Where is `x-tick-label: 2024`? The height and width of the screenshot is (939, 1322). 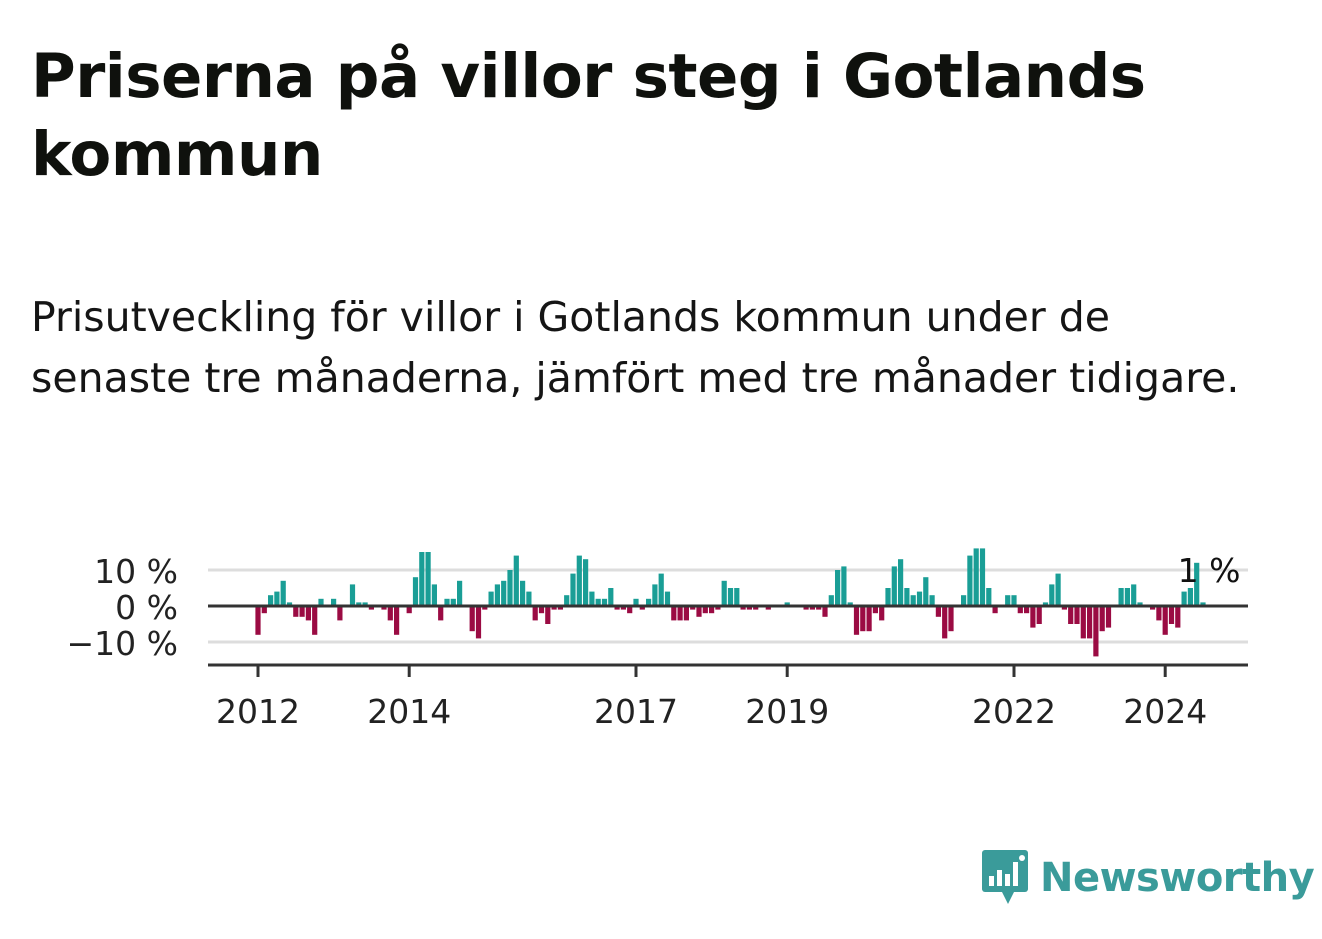 x-tick-label: 2024 is located at coordinates (1165, 711).